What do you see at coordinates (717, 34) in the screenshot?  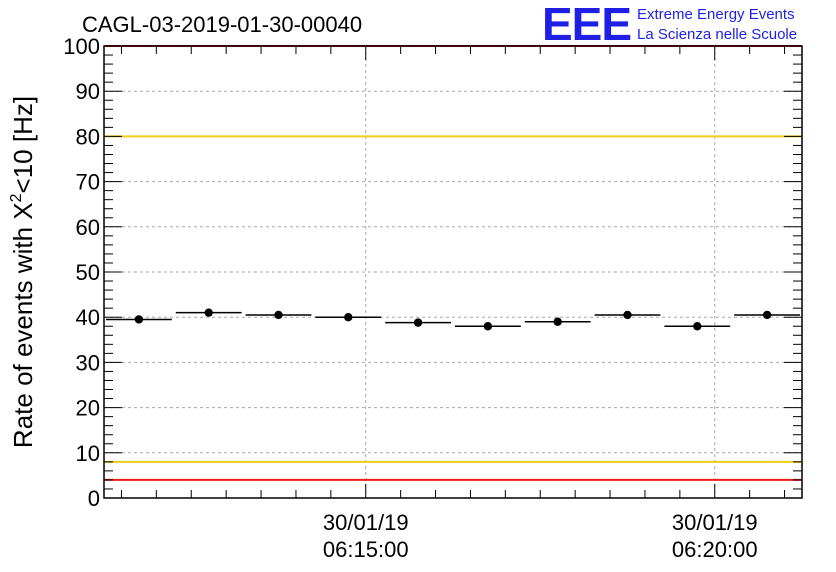 I see `logo-line-2: La Scienza nelle Scuole` at bounding box center [717, 34].